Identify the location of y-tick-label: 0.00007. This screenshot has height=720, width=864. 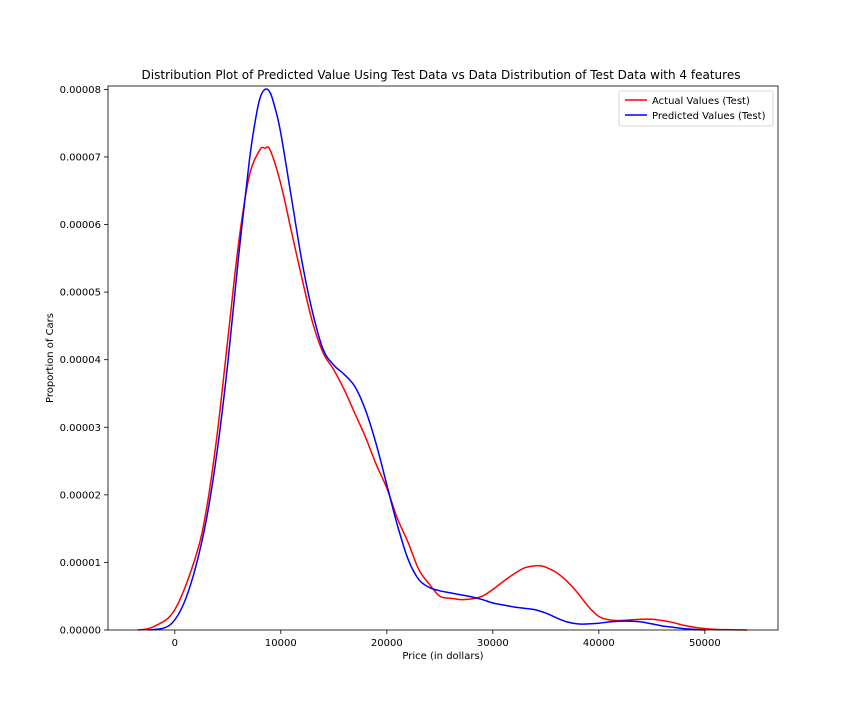
(80, 157).